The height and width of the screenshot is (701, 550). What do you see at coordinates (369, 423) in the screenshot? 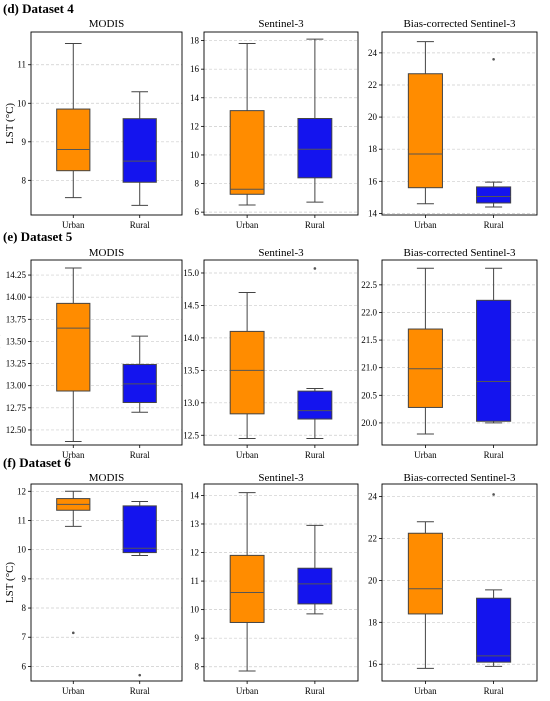
I see `y-tick-label: 20.0` at bounding box center [369, 423].